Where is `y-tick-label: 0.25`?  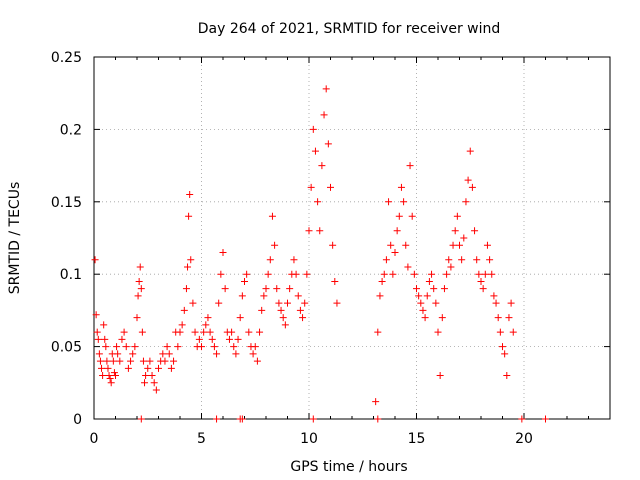
y-tick-label: 0.25 is located at coordinates (66, 58).